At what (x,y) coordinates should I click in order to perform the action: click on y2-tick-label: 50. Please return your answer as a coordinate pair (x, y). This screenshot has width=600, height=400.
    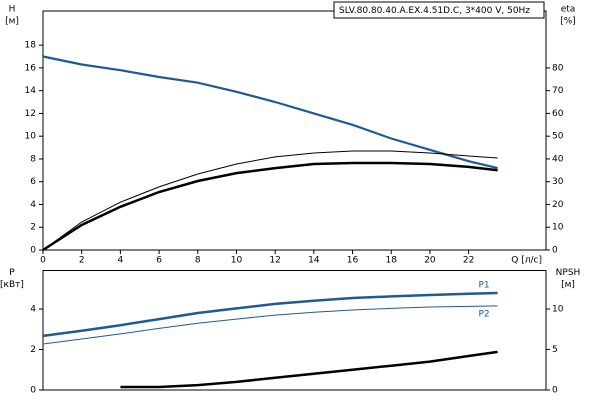
    Looking at the image, I should click on (558, 137).